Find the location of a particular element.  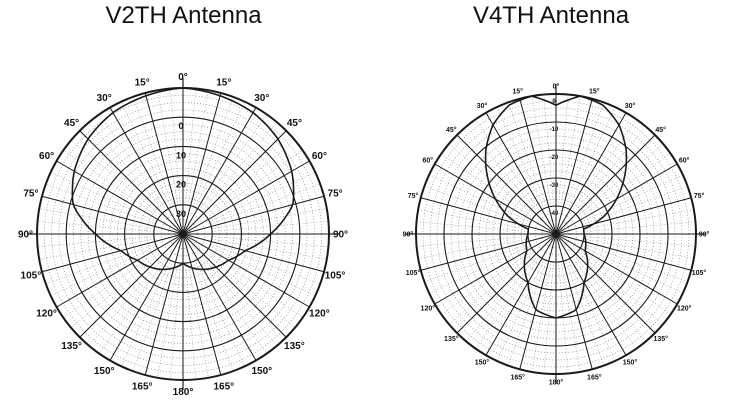

ring-value-label: -40 is located at coordinates (554, 214).